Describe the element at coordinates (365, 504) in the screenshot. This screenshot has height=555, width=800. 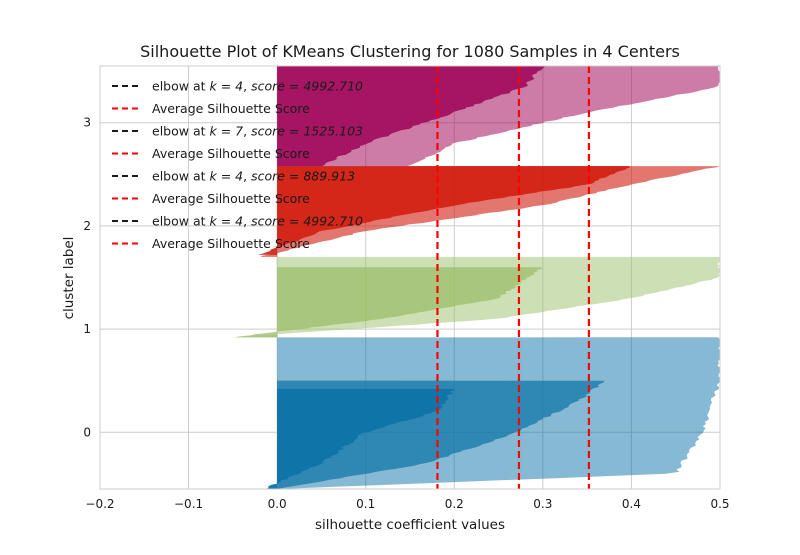
I see `x-tick-label: 0.1` at that location.